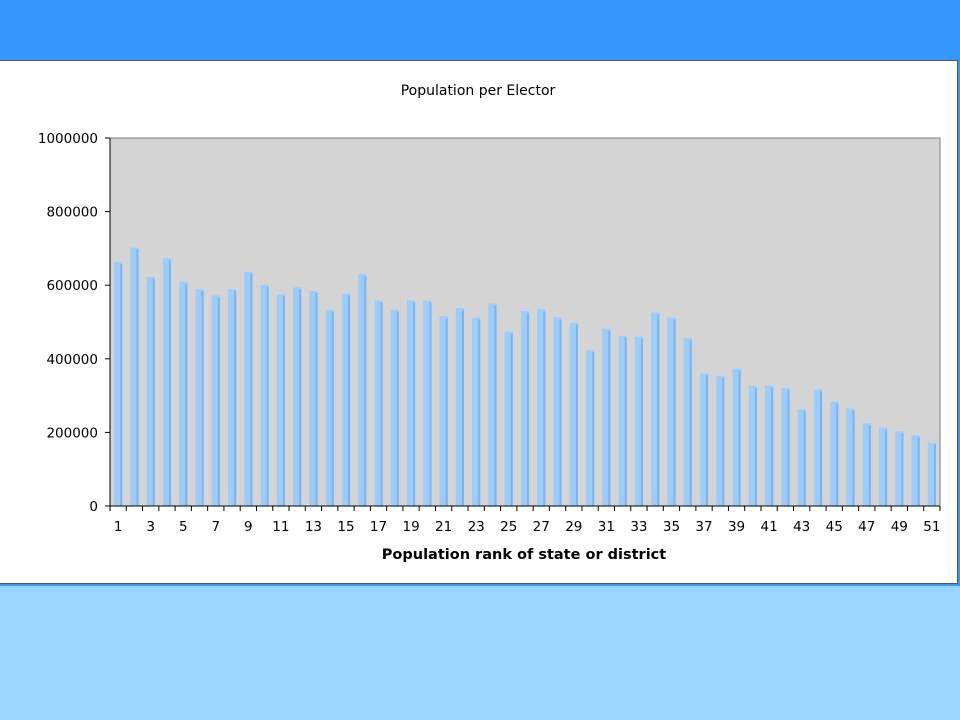 The height and width of the screenshot is (720, 960). I want to click on x-tick-label: 7, so click(215, 527).